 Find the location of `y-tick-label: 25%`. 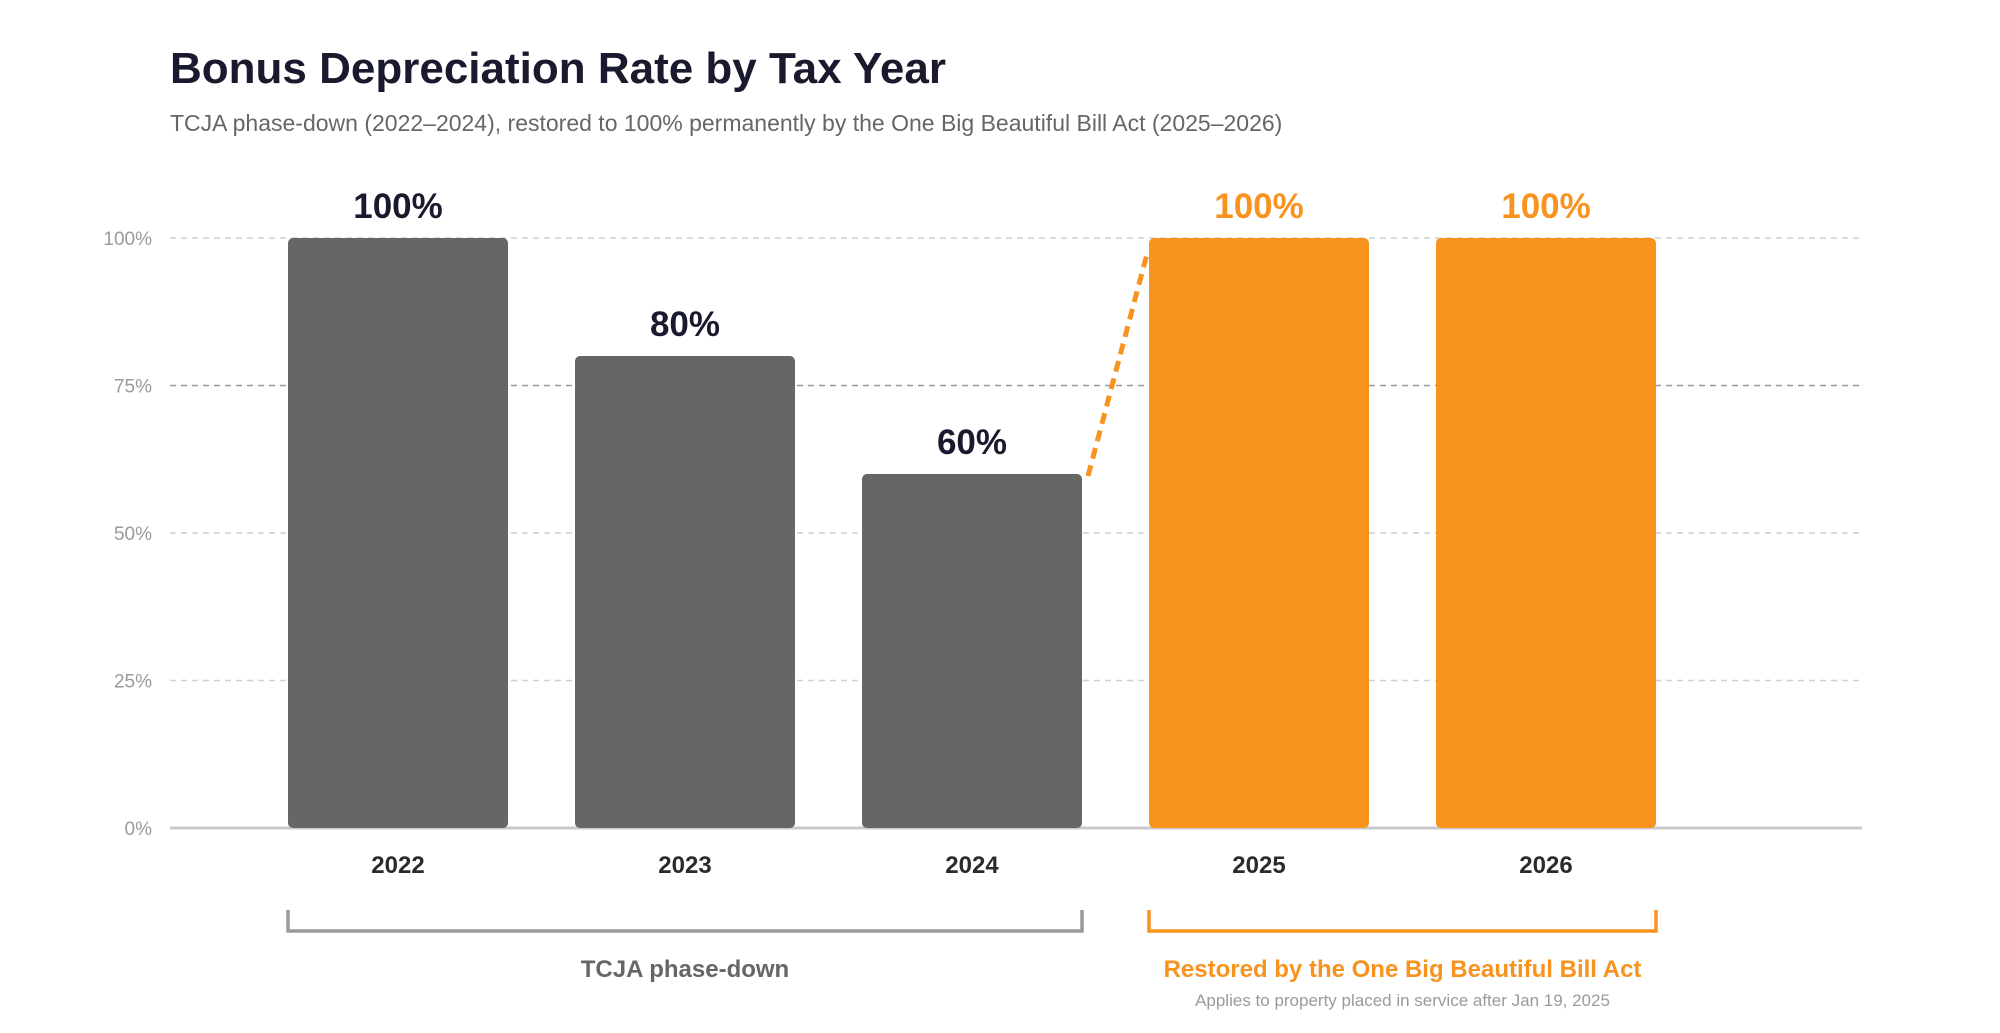

y-tick-label: 25% is located at coordinates (133, 682).